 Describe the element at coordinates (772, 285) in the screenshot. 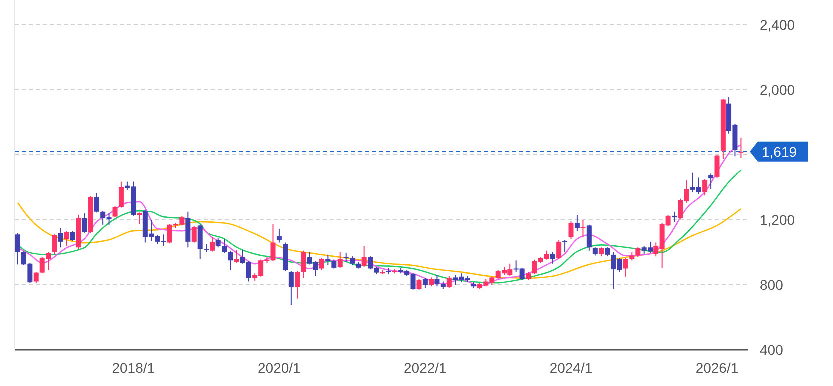

I see `y-tick-label: 800` at that location.